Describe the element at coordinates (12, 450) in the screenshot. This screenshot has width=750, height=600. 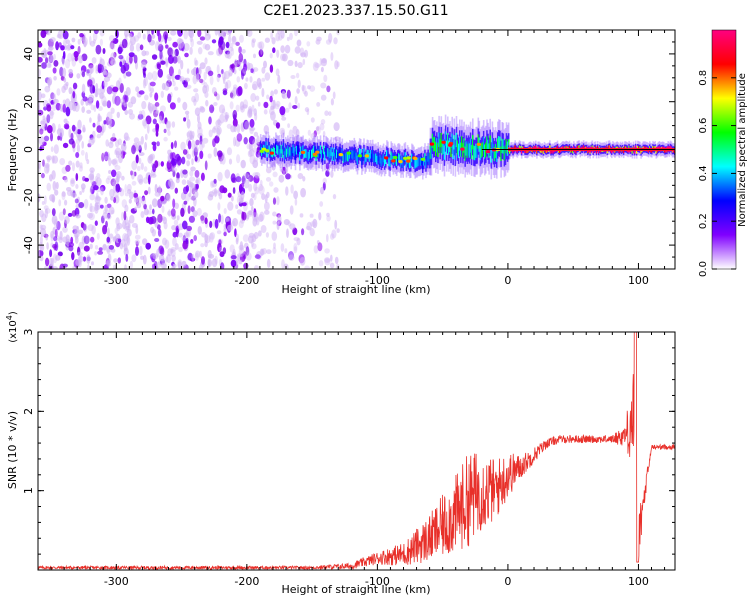
I see `snr-y-axis-label: SNR (10 * v/v)` at that location.